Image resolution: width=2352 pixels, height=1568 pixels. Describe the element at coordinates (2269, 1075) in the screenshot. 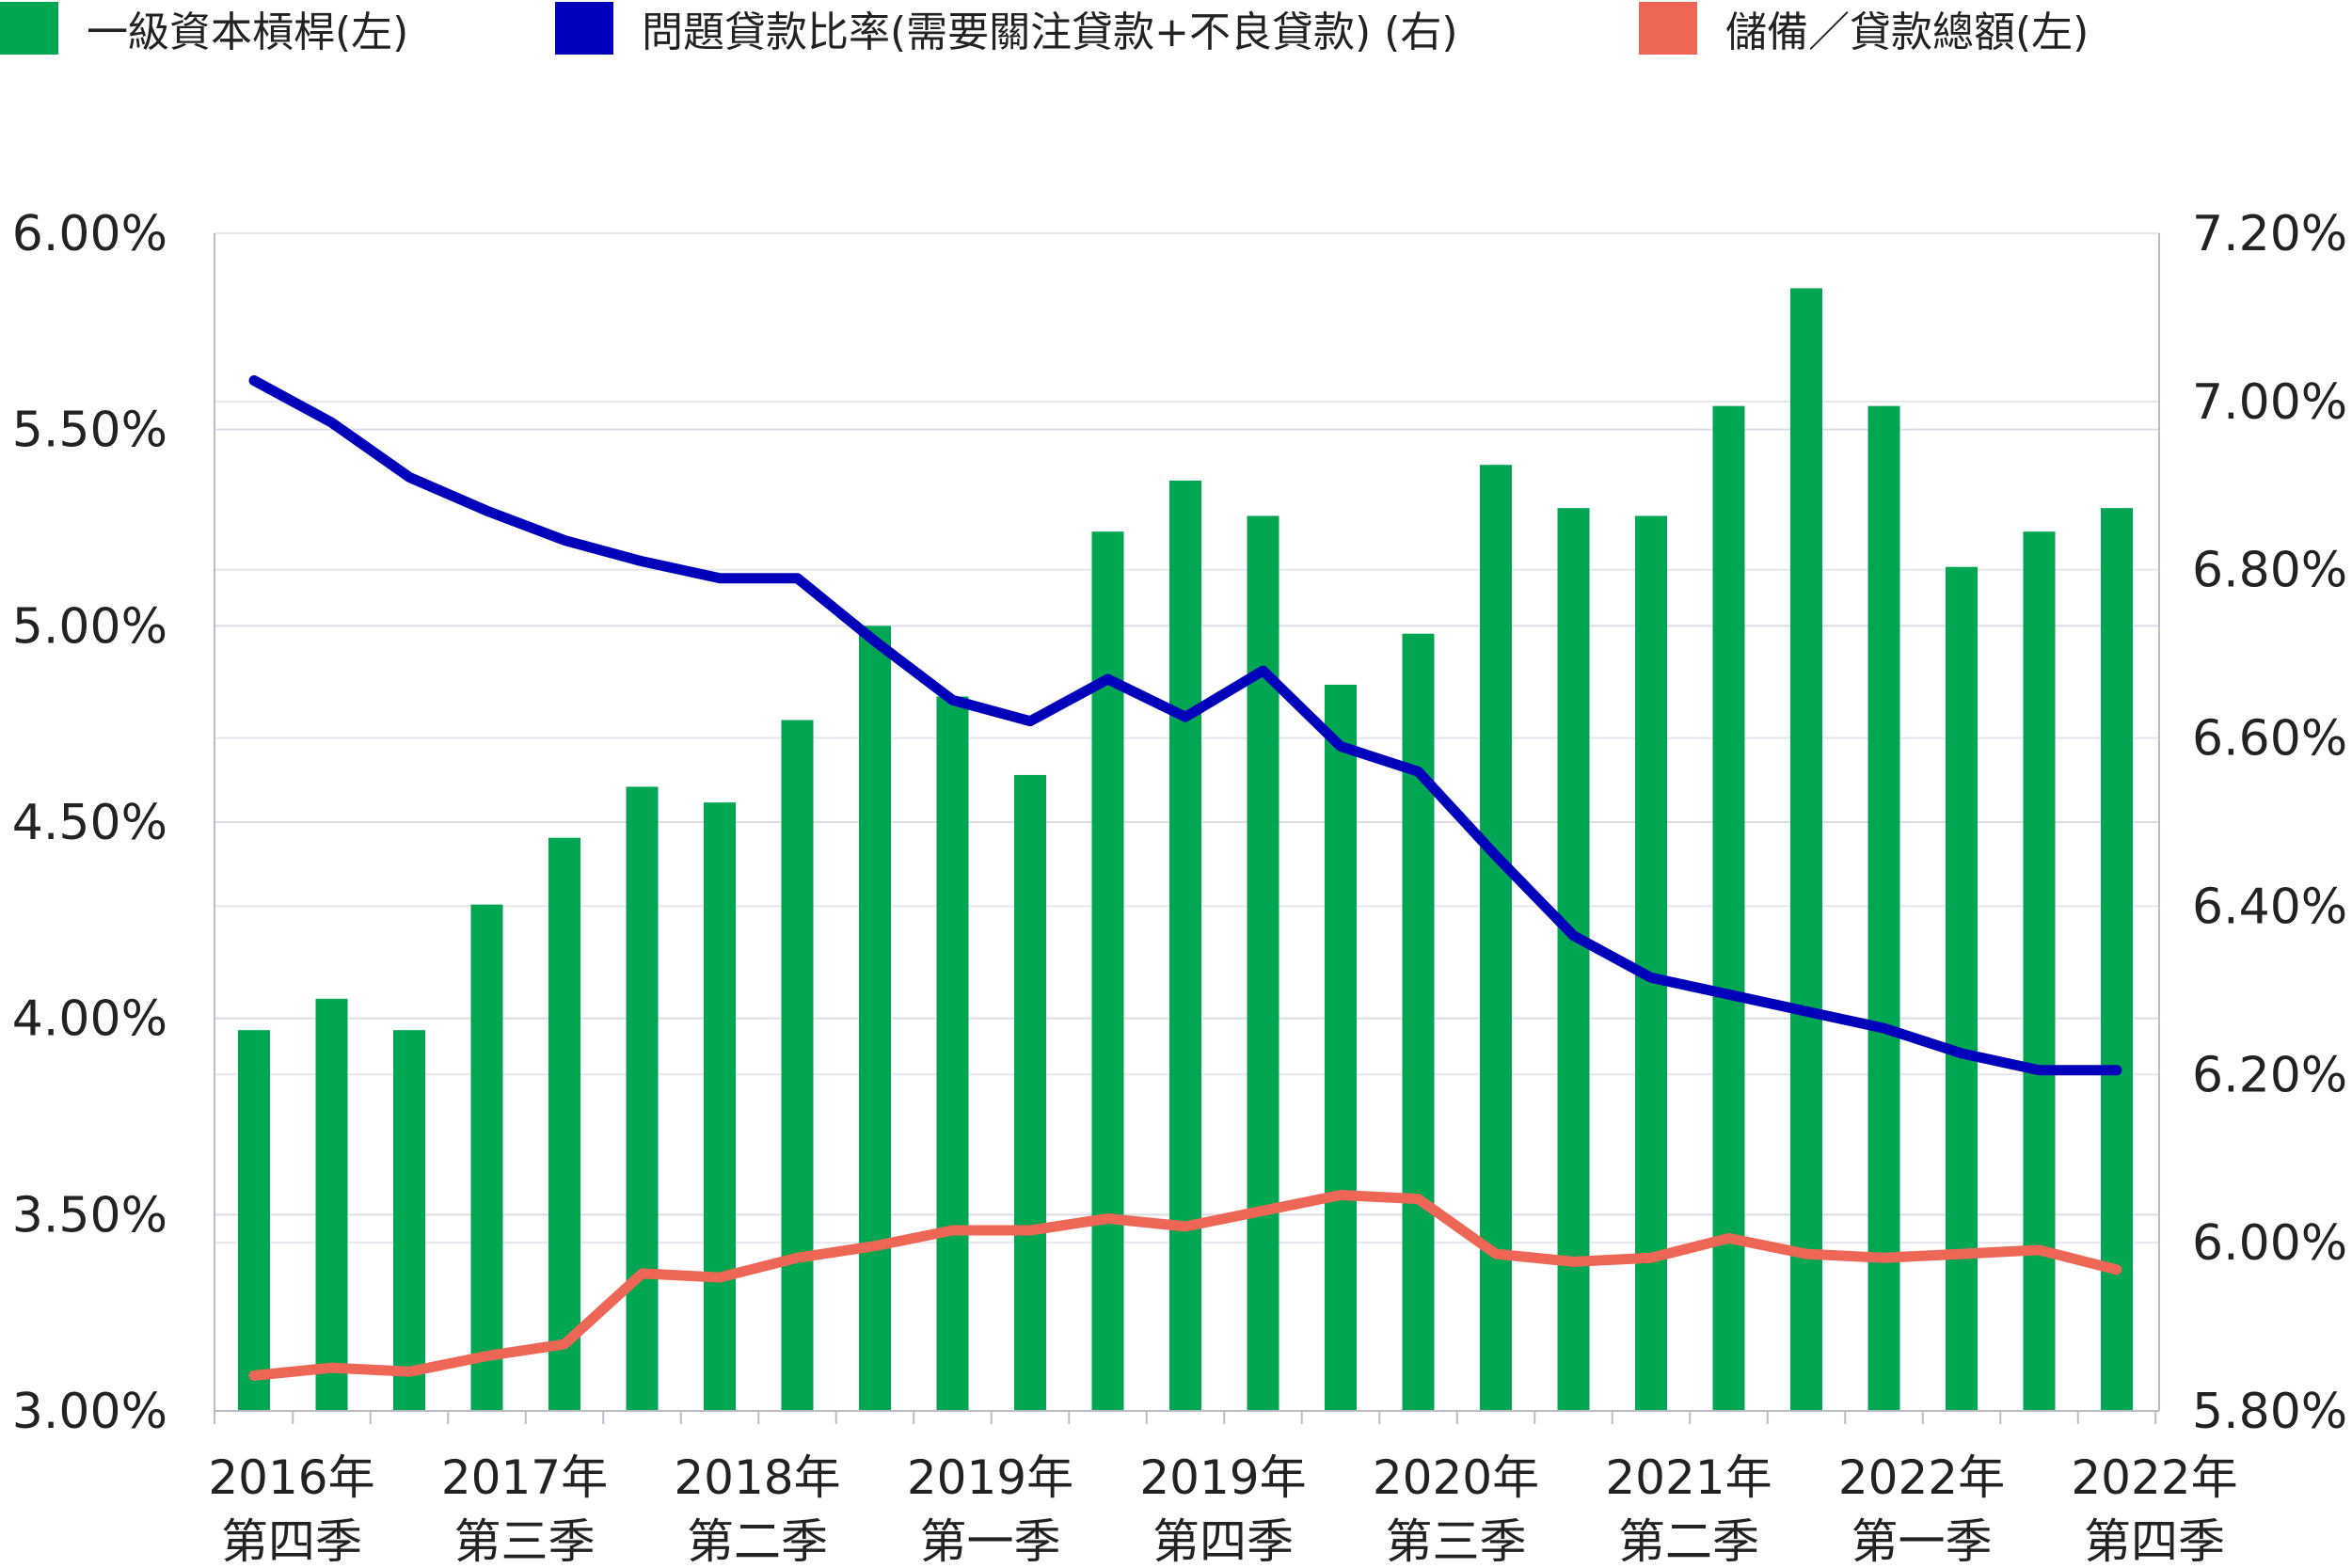

I see `right-tick-label: 6.20%` at that location.